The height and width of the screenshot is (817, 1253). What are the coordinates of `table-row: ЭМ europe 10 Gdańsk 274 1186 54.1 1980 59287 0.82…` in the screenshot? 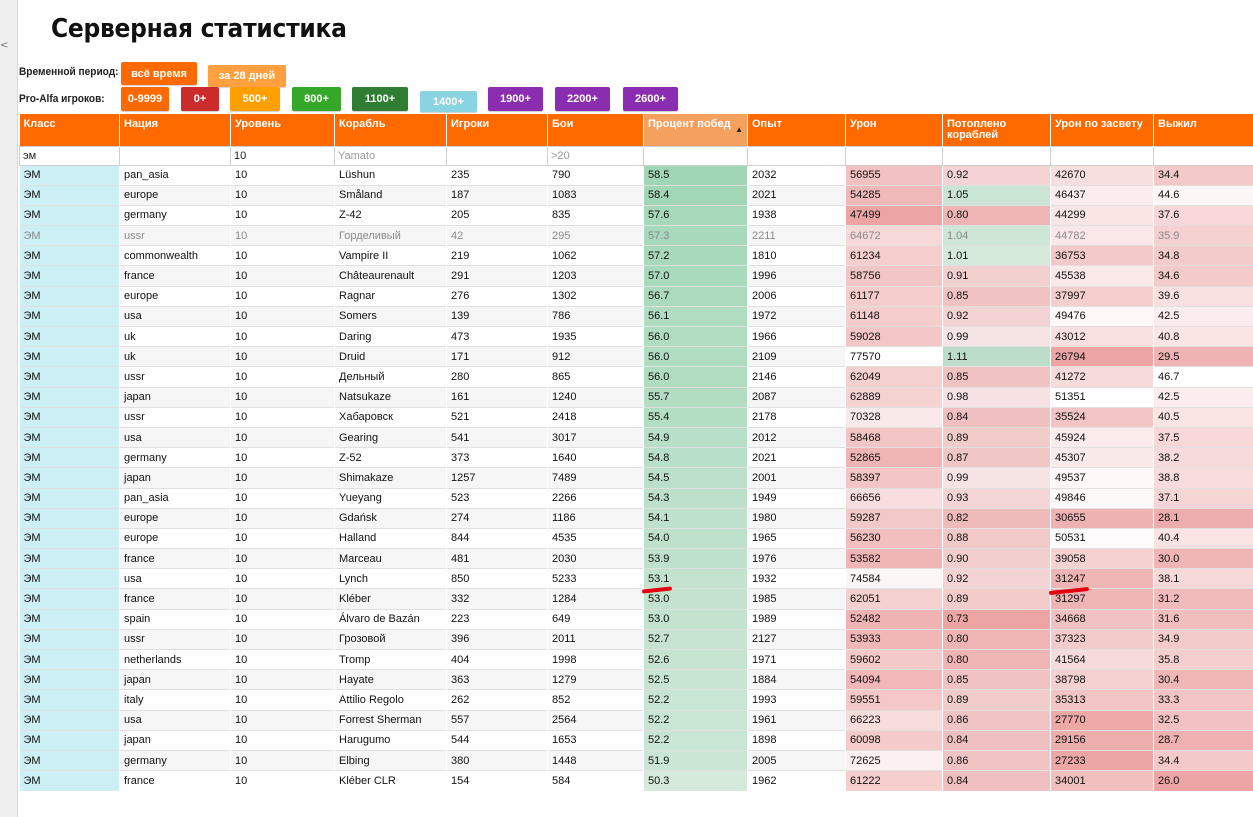 It's located at (636, 518).